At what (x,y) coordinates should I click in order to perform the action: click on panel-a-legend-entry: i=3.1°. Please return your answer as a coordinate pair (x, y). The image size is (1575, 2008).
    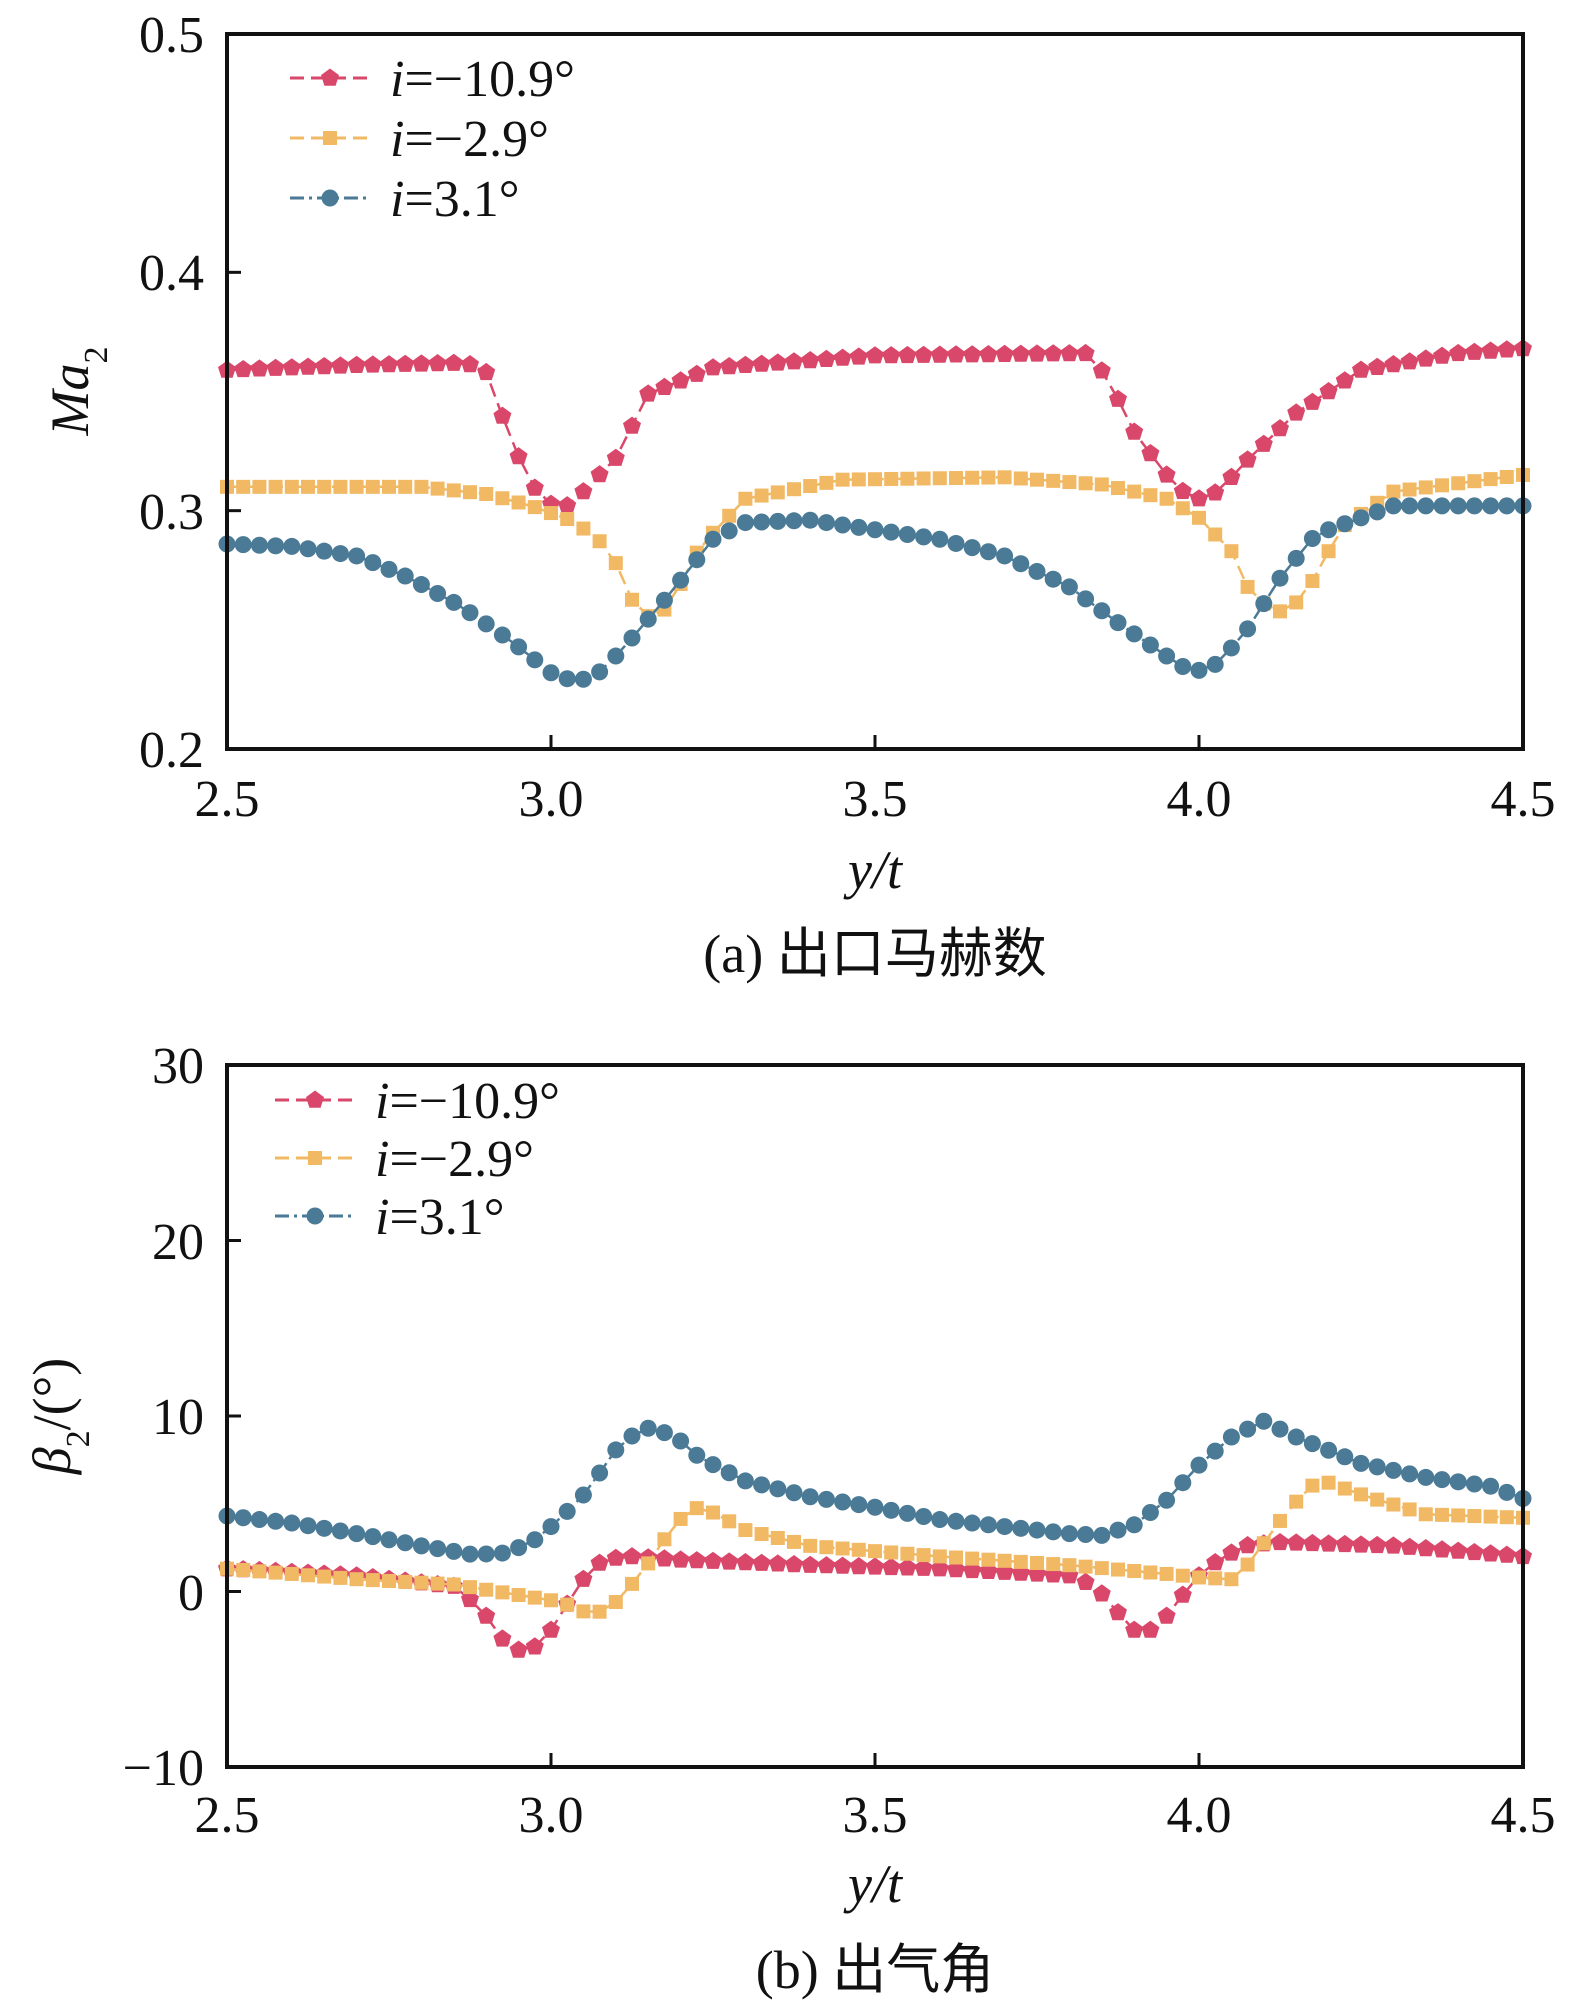
    Looking at the image, I should click on (405, 199).